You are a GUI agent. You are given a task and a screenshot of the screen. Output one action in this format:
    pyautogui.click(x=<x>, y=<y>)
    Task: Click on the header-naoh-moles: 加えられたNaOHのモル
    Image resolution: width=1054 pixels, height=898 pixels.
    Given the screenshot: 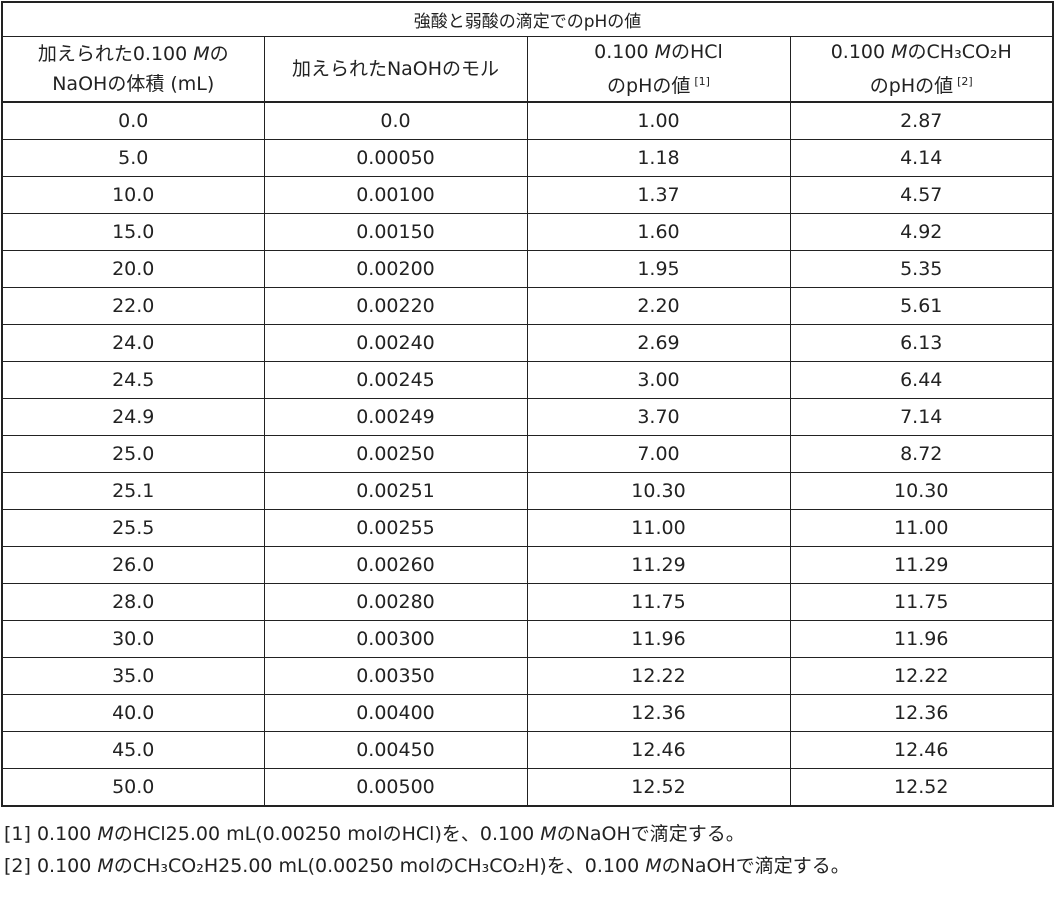 What is the action you would take?
    pyautogui.click(x=395, y=69)
    